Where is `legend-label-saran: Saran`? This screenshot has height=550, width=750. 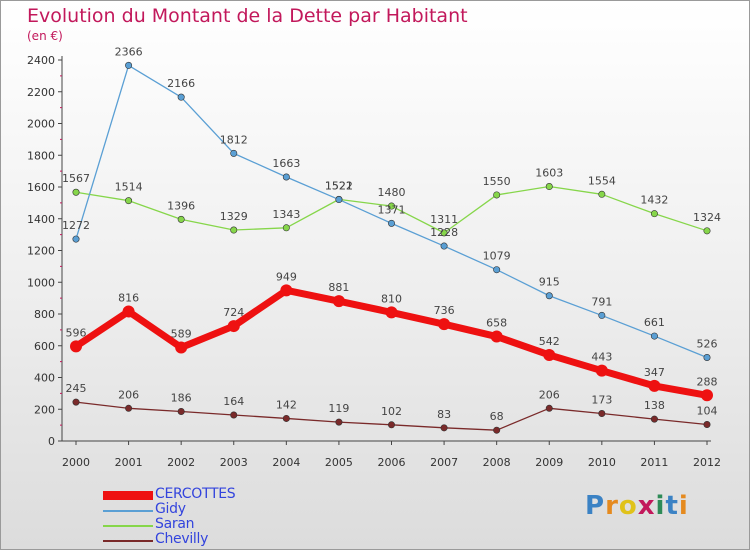 legend-label-saran: Saran is located at coordinates (175, 524).